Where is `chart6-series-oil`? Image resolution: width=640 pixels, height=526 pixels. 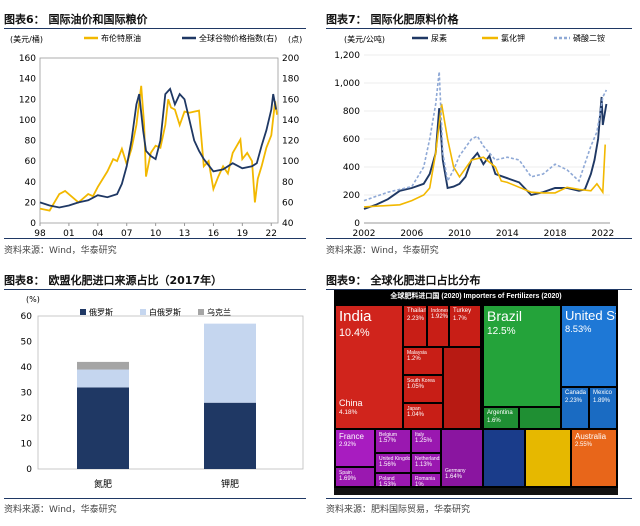
chart6-series-oil is located at coordinates (158, 148).